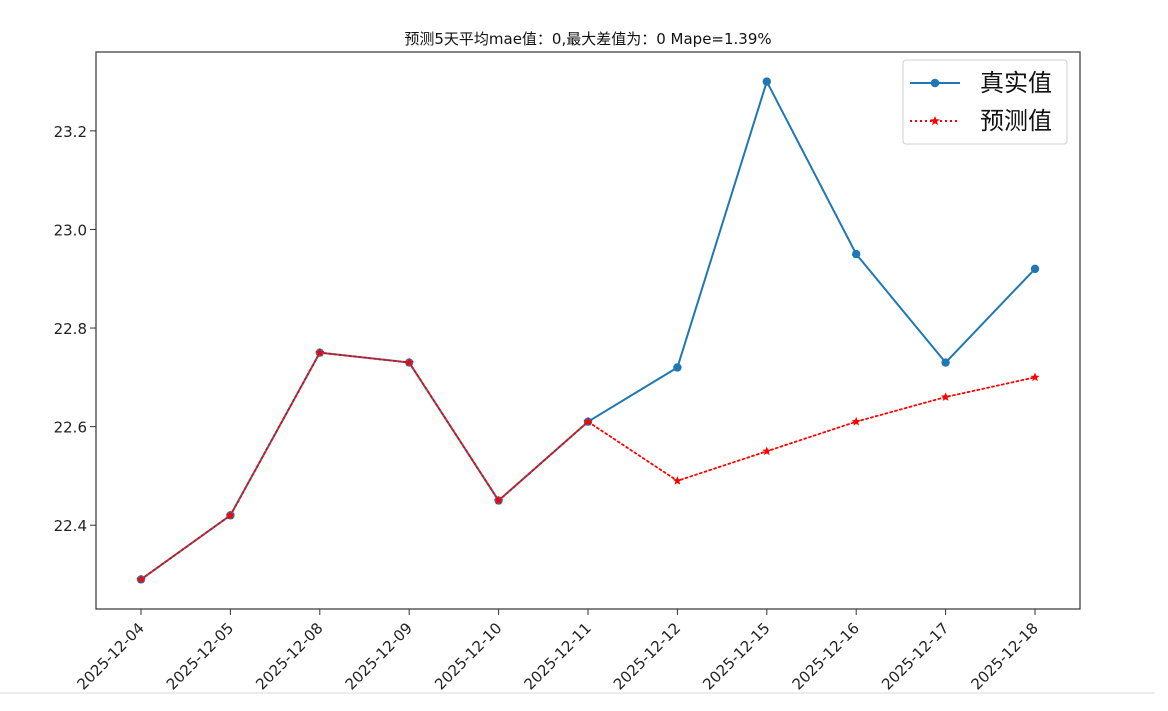 This screenshot has width=1168, height=711. What do you see at coordinates (587, 39) in the screenshot?
I see `chart-title: 预测5天平均mae值：0,最大差值为：0 Mape=1.39%` at bounding box center [587, 39].